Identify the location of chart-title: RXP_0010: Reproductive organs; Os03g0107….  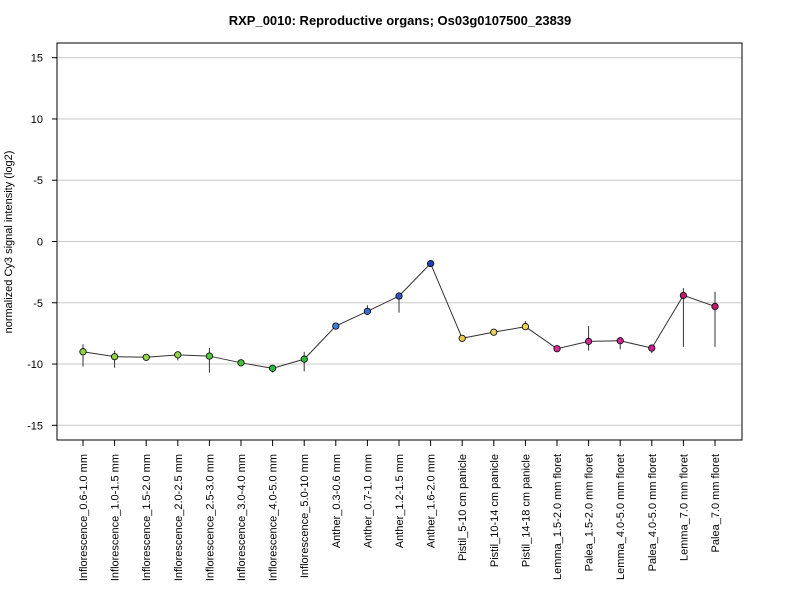
(400, 20).